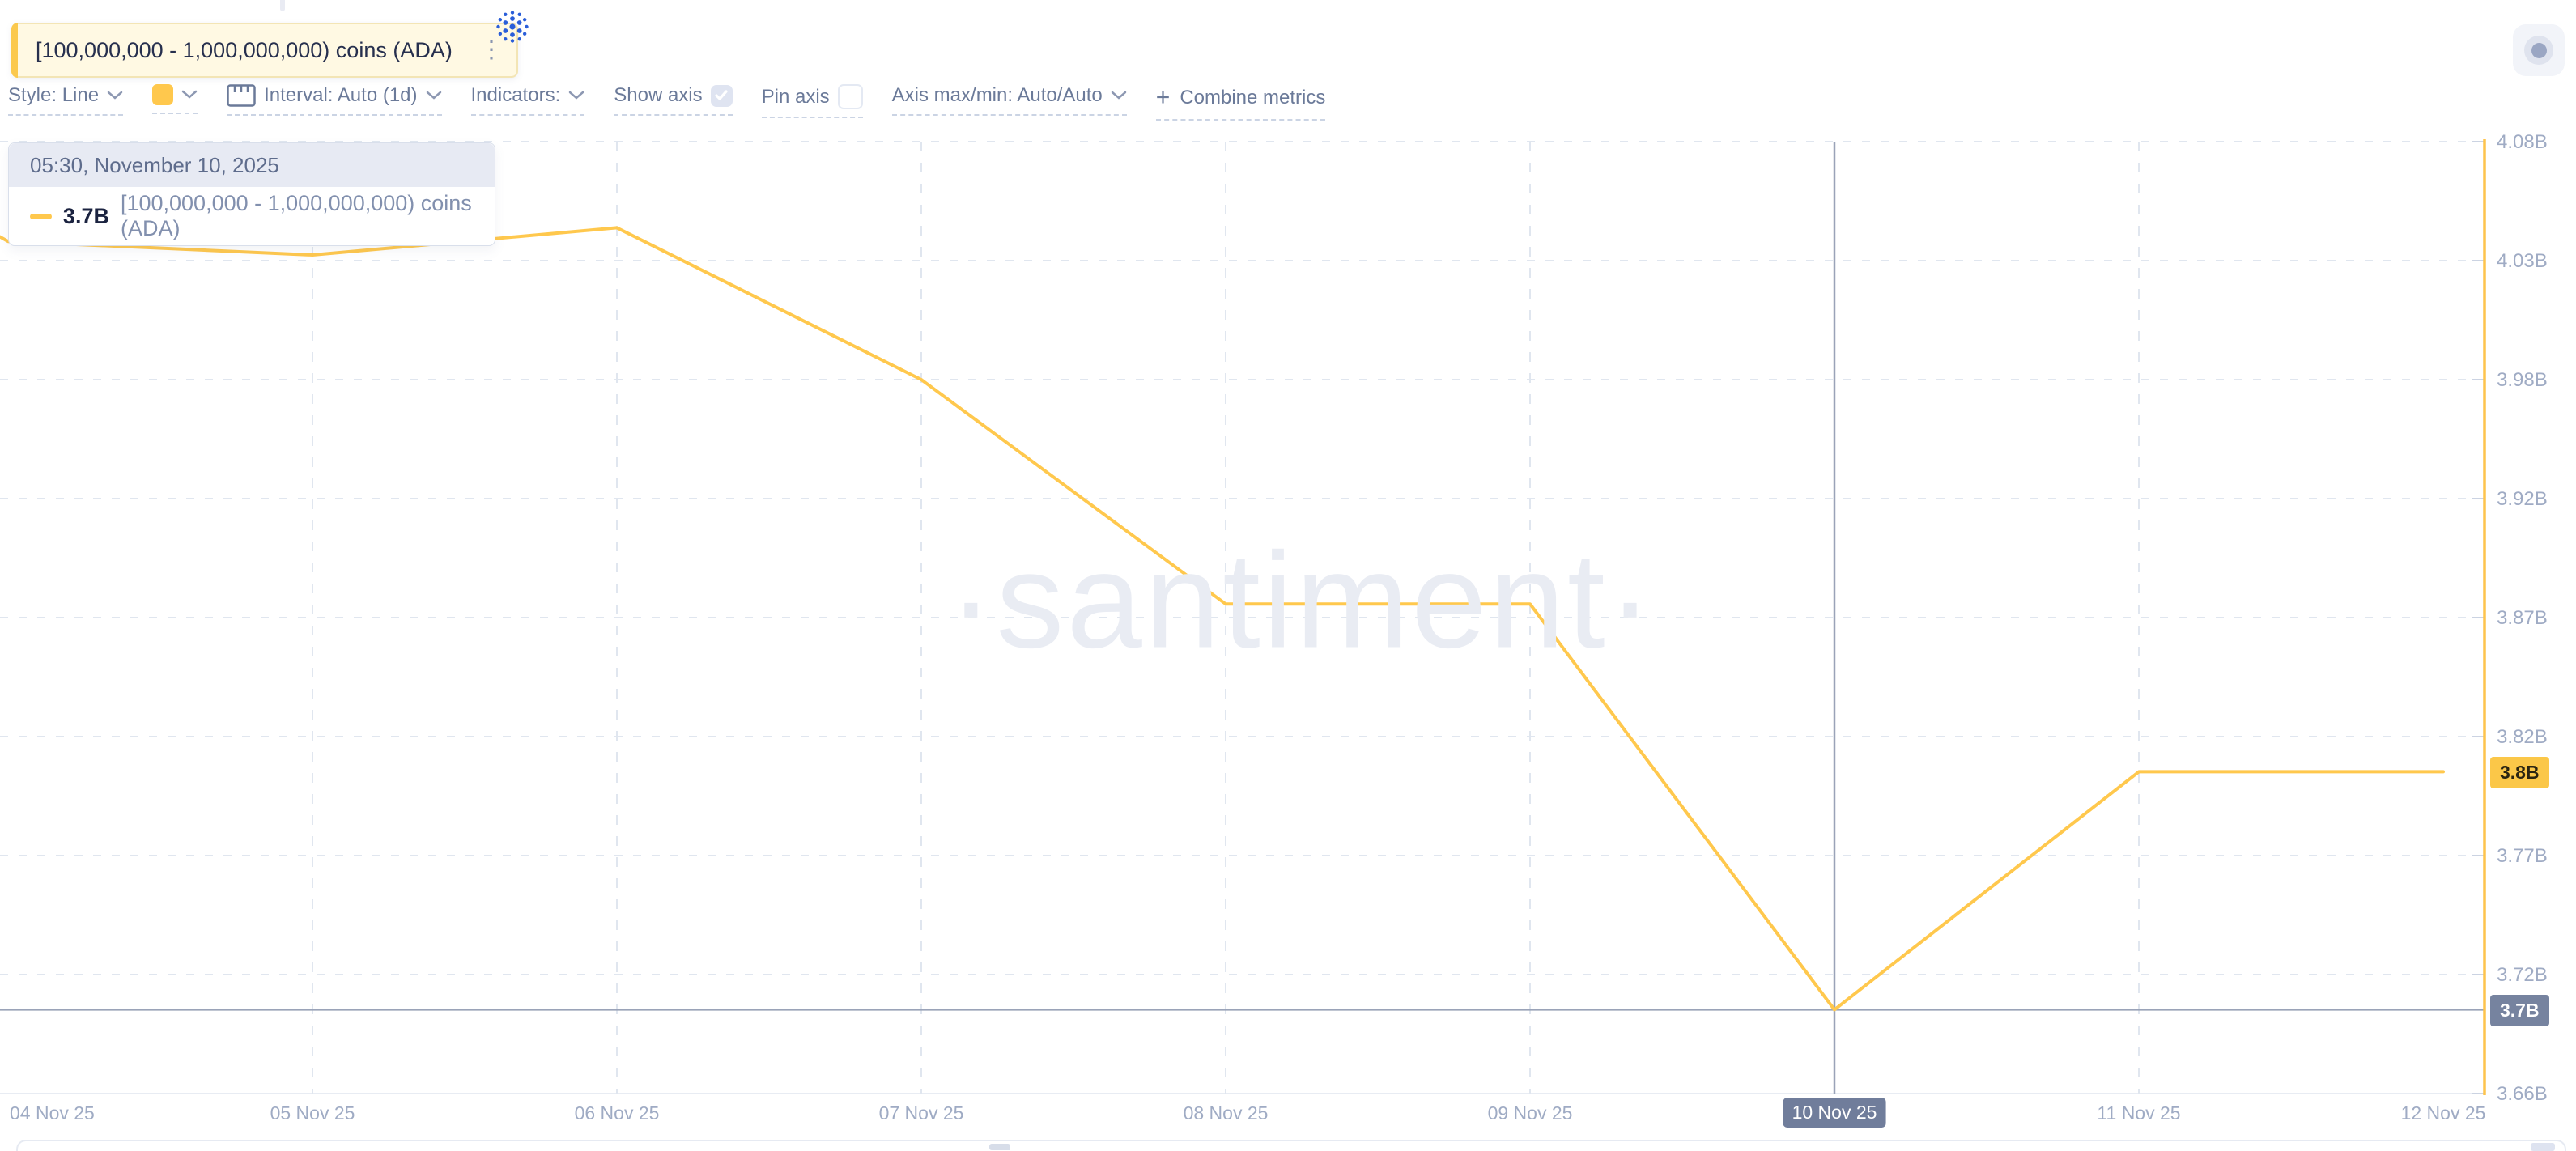 This screenshot has height=1151, width=2576. What do you see at coordinates (2522, 499) in the screenshot?
I see `y-axis-tick-label: 3.92B` at bounding box center [2522, 499].